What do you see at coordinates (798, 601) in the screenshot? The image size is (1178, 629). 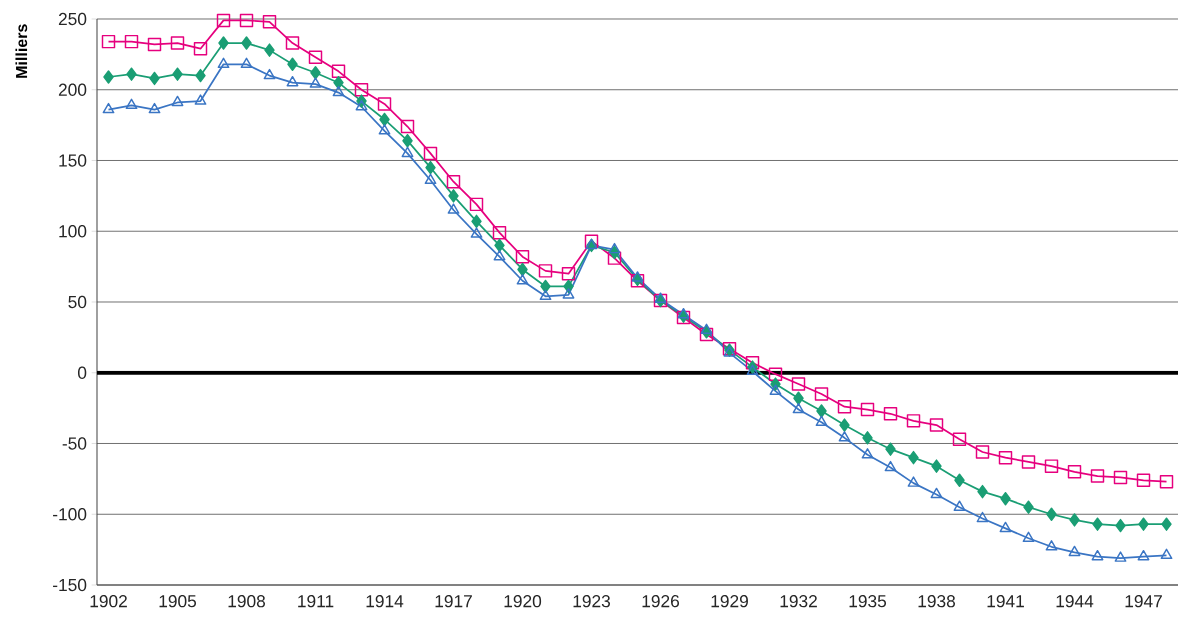 I see `x-tick-label: 1932` at bounding box center [798, 601].